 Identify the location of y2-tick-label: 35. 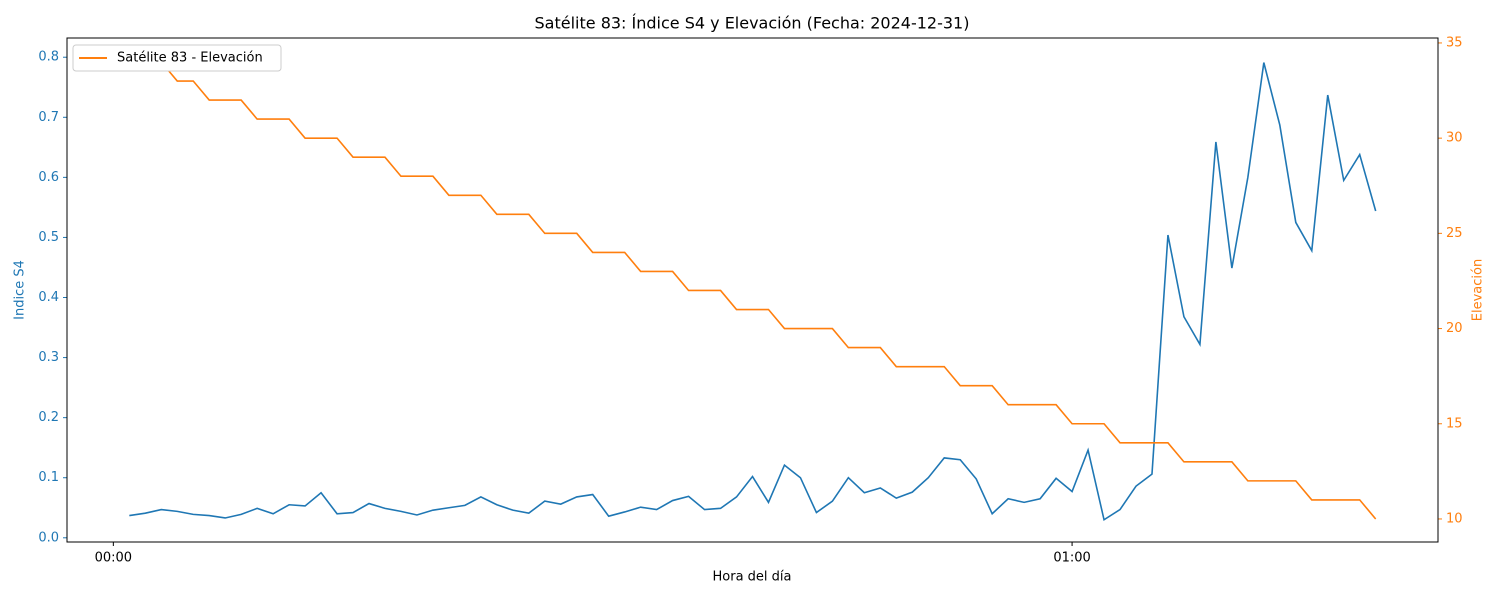
(1454, 42).